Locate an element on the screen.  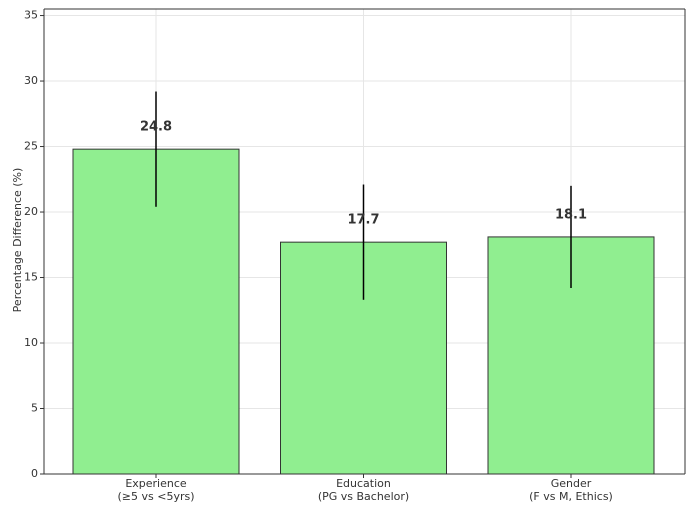
y-tick-label: 20 is located at coordinates (31, 211).